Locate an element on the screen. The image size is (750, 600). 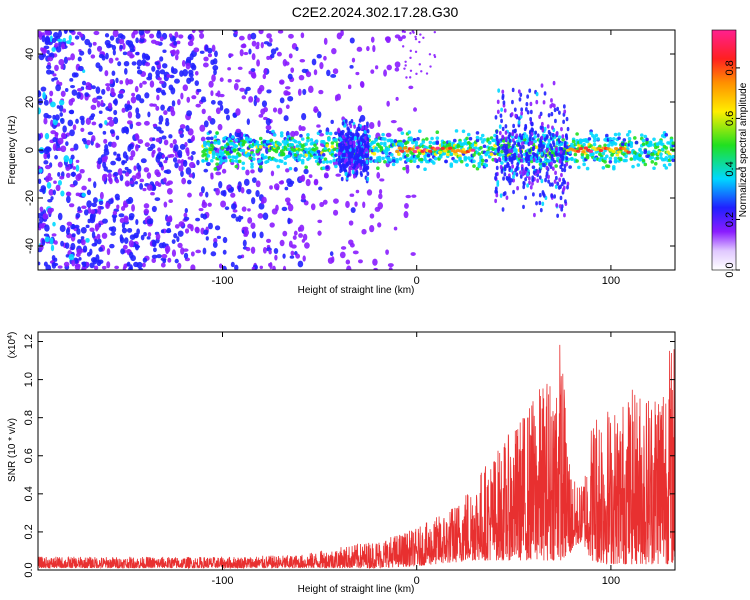
snr-x-axis-label: Height of straight line (km) is located at coordinates (356, 589).